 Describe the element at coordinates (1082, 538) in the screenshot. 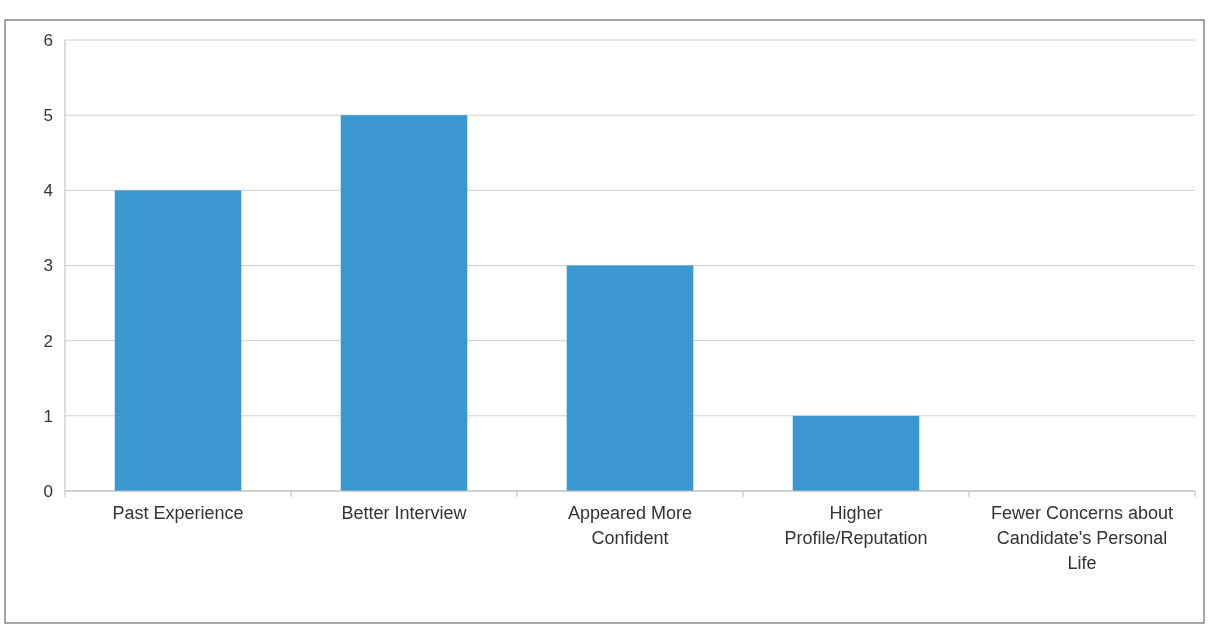

I see `x-tick-label: Fewer Concerns about Candidate's Personal Life` at that location.